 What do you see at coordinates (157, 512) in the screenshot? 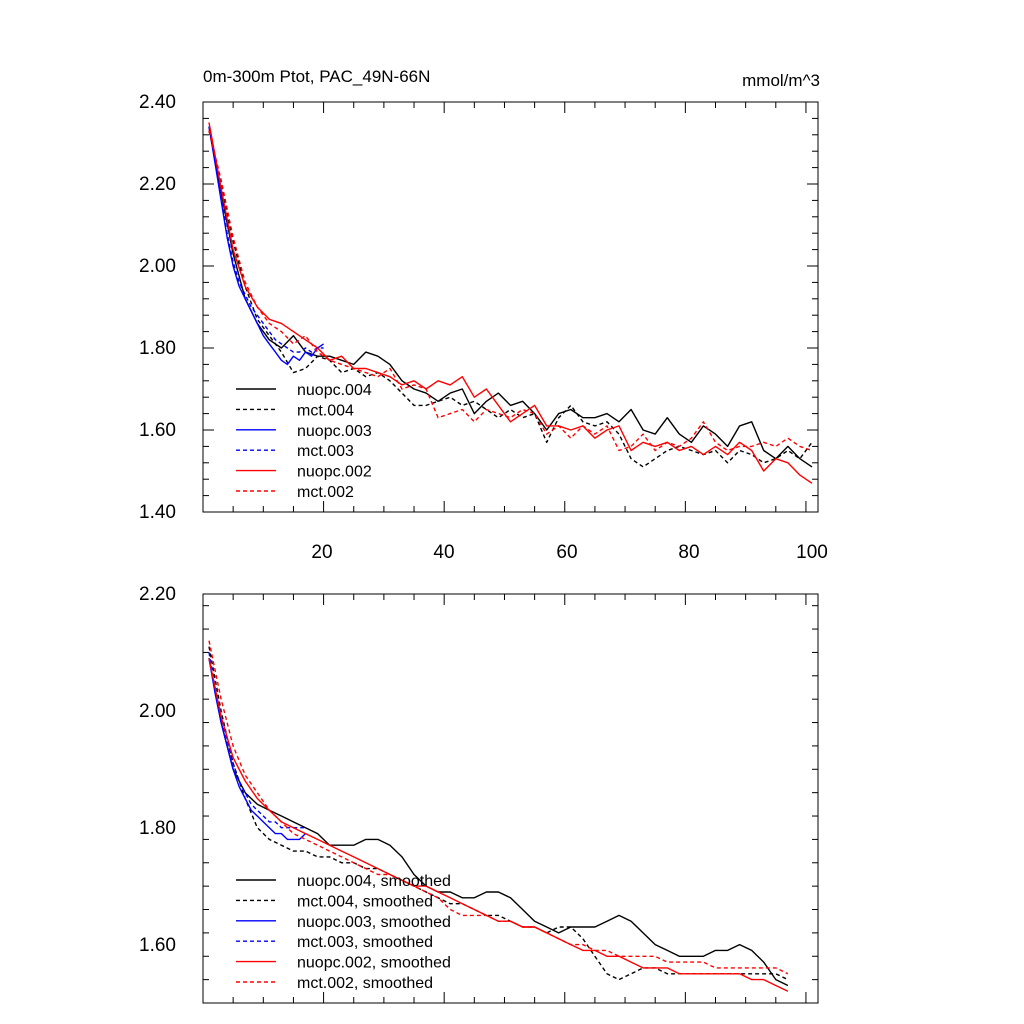
I see `y-tick-label: 1.40` at bounding box center [157, 512].